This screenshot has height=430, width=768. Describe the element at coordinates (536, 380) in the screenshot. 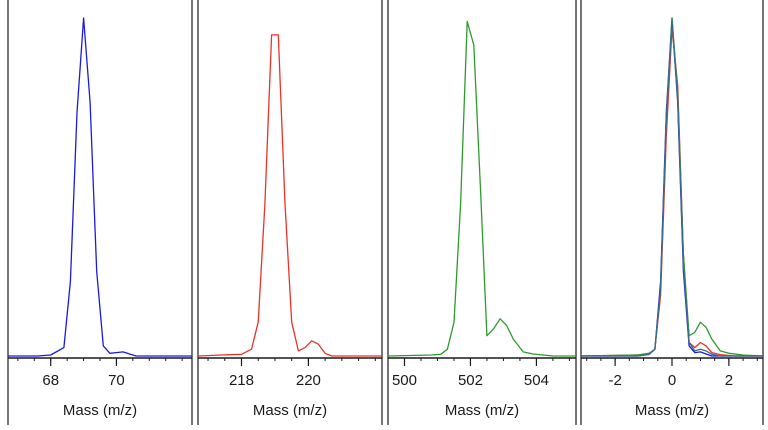

I see `x-tick-label: 504` at that location.